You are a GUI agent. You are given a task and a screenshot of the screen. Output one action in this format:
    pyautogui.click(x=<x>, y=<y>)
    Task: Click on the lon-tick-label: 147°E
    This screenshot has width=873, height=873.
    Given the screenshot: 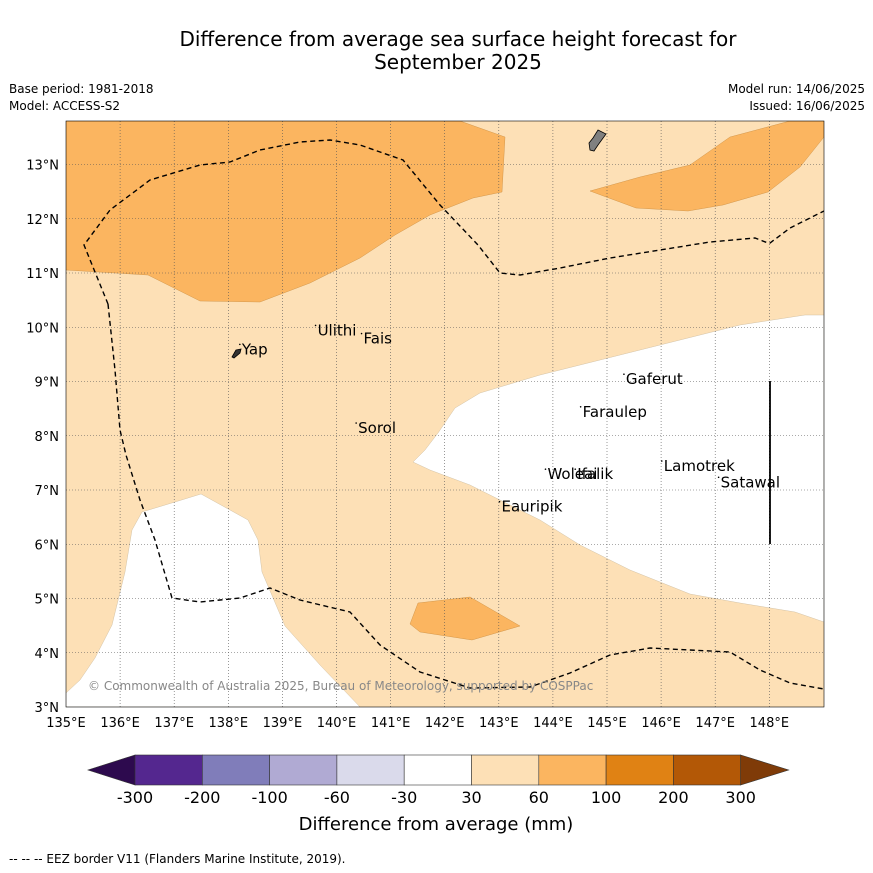 What is the action you would take?
    pyautogui.click(x=715, y=723)
    